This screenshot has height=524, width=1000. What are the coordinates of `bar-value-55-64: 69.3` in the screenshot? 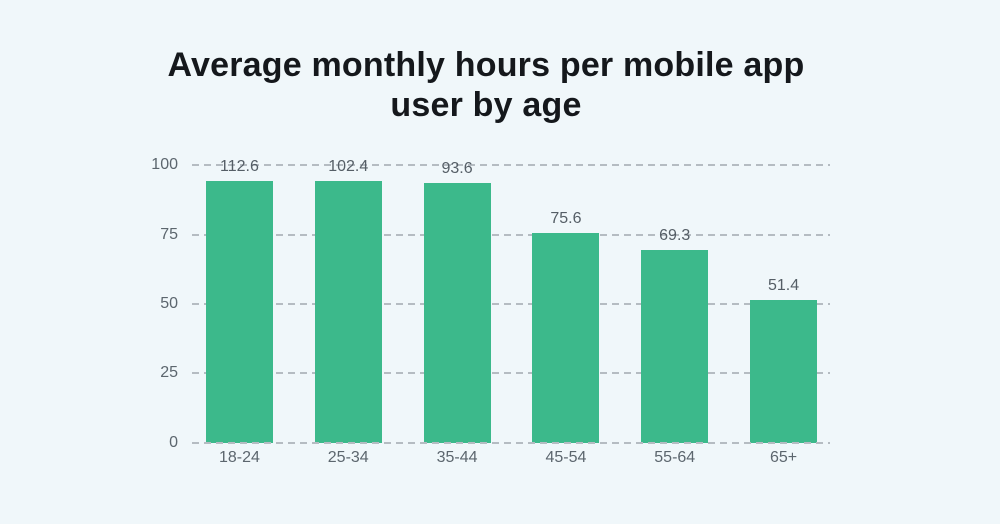 It's located at (675, 236).